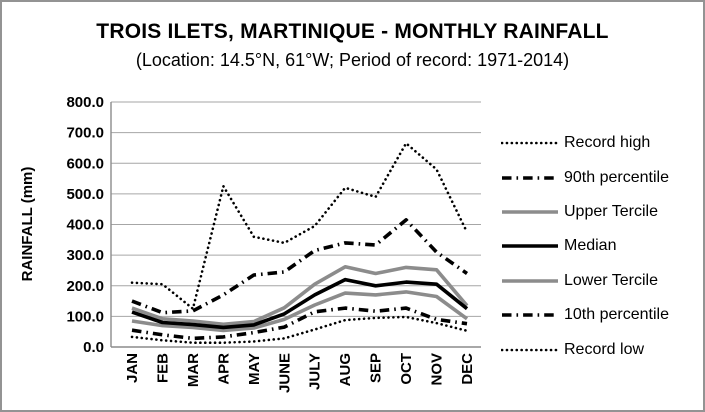 This screenshot has width=705, height=412. What do you see at coordinates (345, 369) in the screenshot?
I see `x-tick-label: AUG` at bounding box center [345, 369].